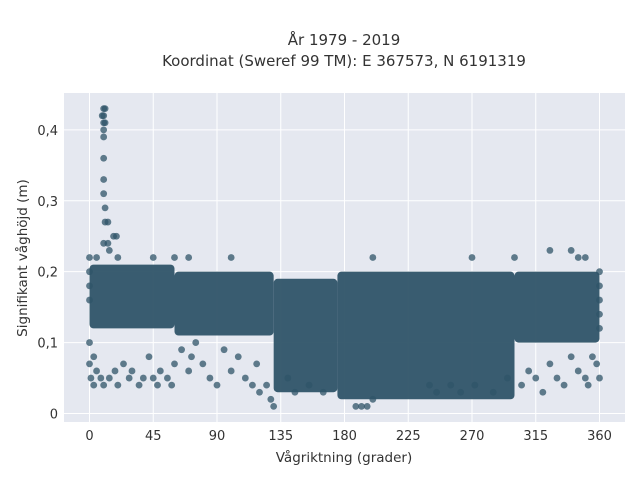  Describe the element at coordinates (54, 414) in the screenshot. I see `y-tick-label: 0` at that location.